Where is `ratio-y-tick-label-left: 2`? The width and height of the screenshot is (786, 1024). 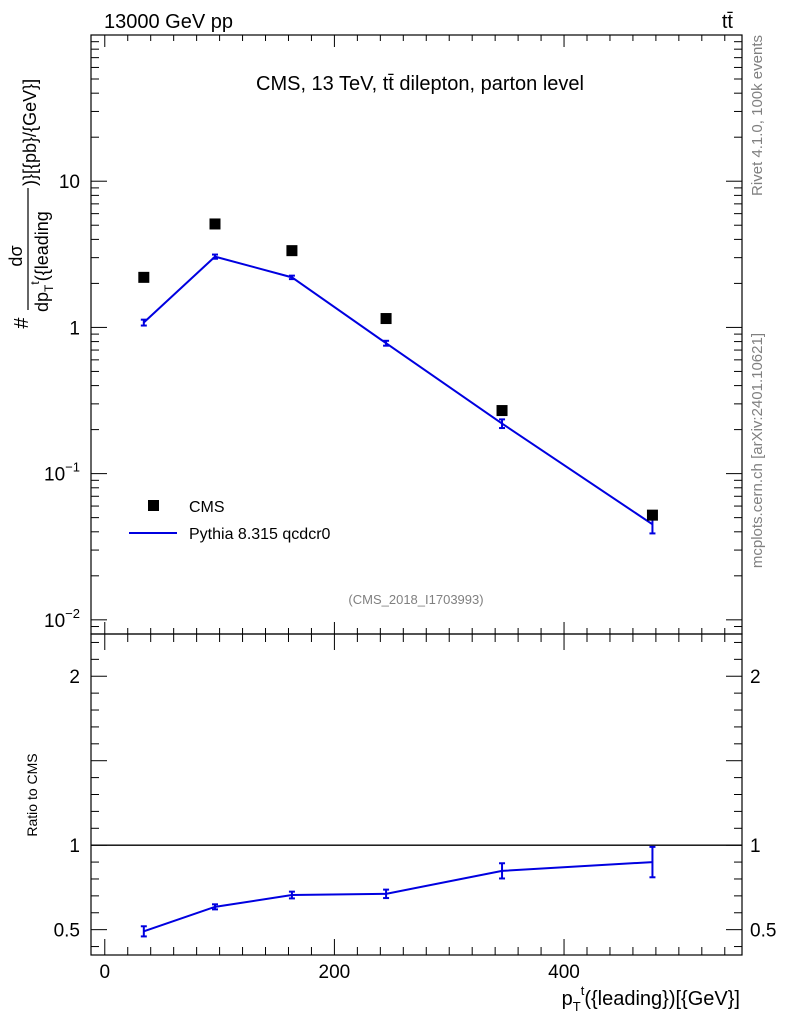 ratio-y-tick-label-left: 2 is located at coordinates (74, 677).